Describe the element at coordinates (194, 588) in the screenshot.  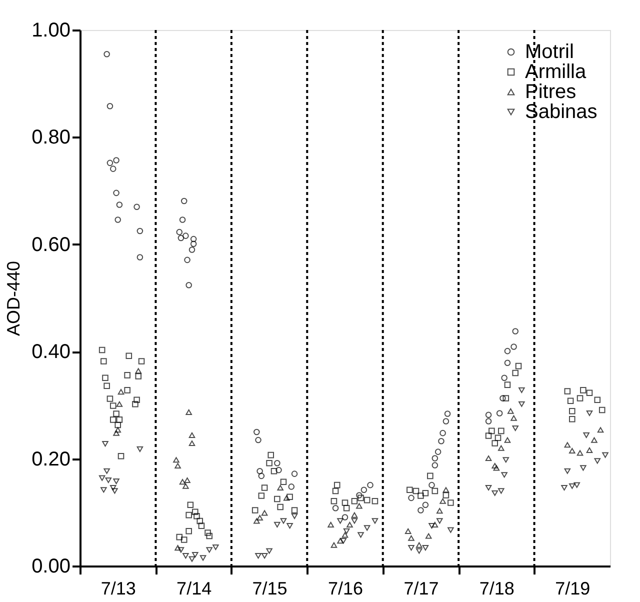
I see `x-tick-label: 7/14` at that location.